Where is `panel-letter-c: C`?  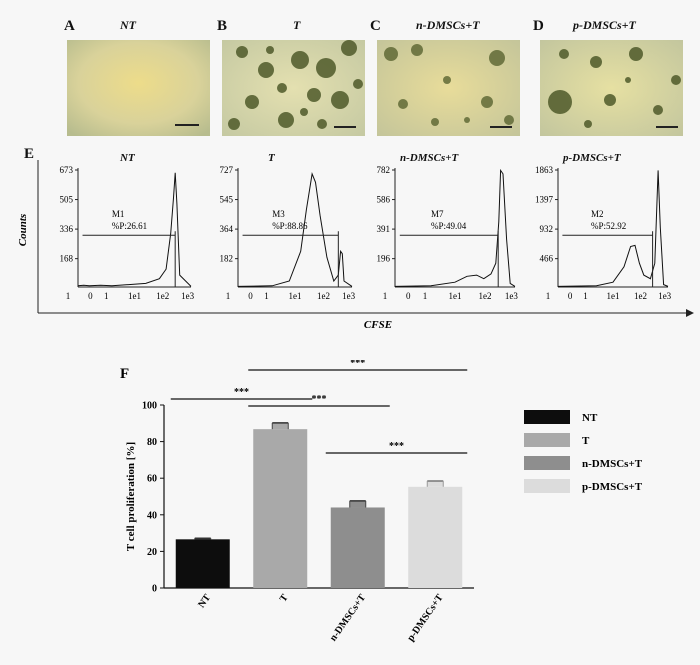
panel-letter-c: C is located at coordinates (375, 26).